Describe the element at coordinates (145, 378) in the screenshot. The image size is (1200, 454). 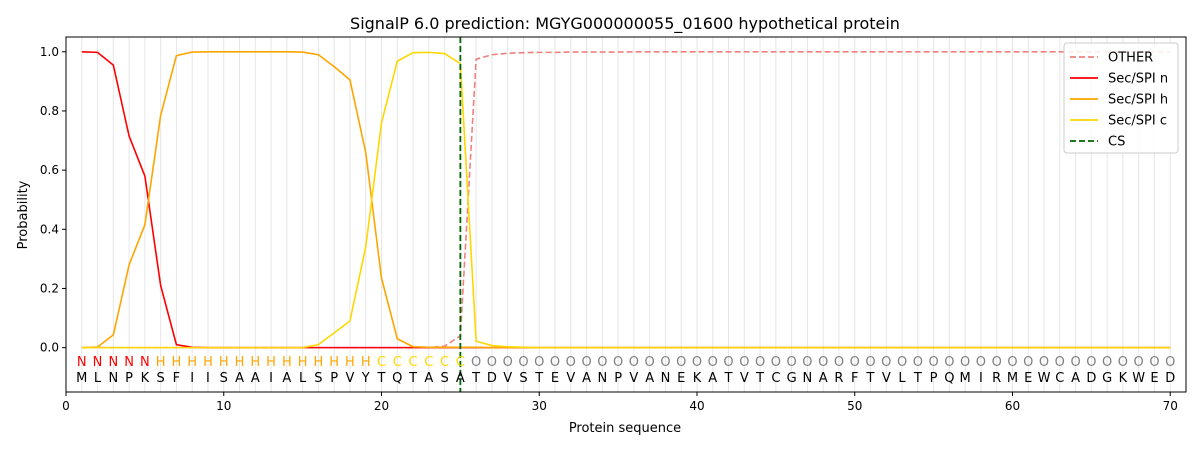
I see `residue-label: K` at that location.